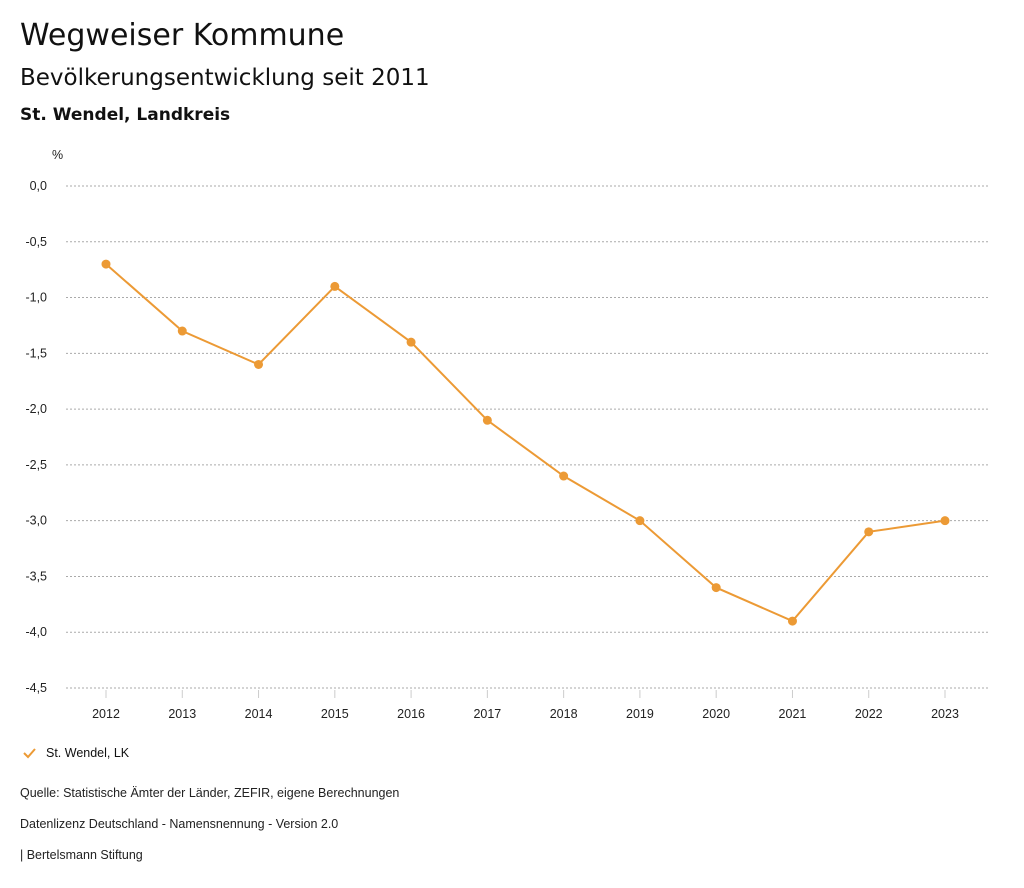  I want to click on check-icon, so click(29, 753).